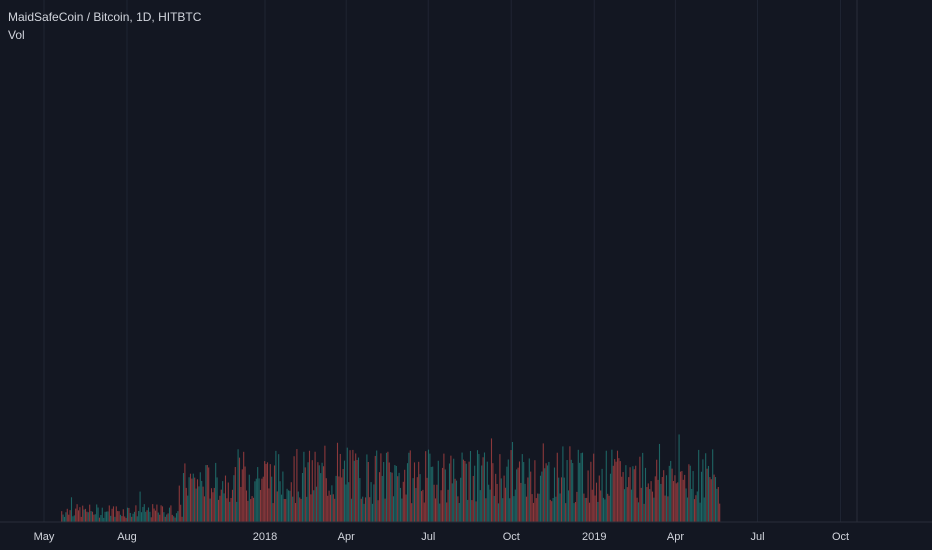 This screenshot has height=550, width=932. I want to click on volume-indicator-label: Vol, so click(16, 35).